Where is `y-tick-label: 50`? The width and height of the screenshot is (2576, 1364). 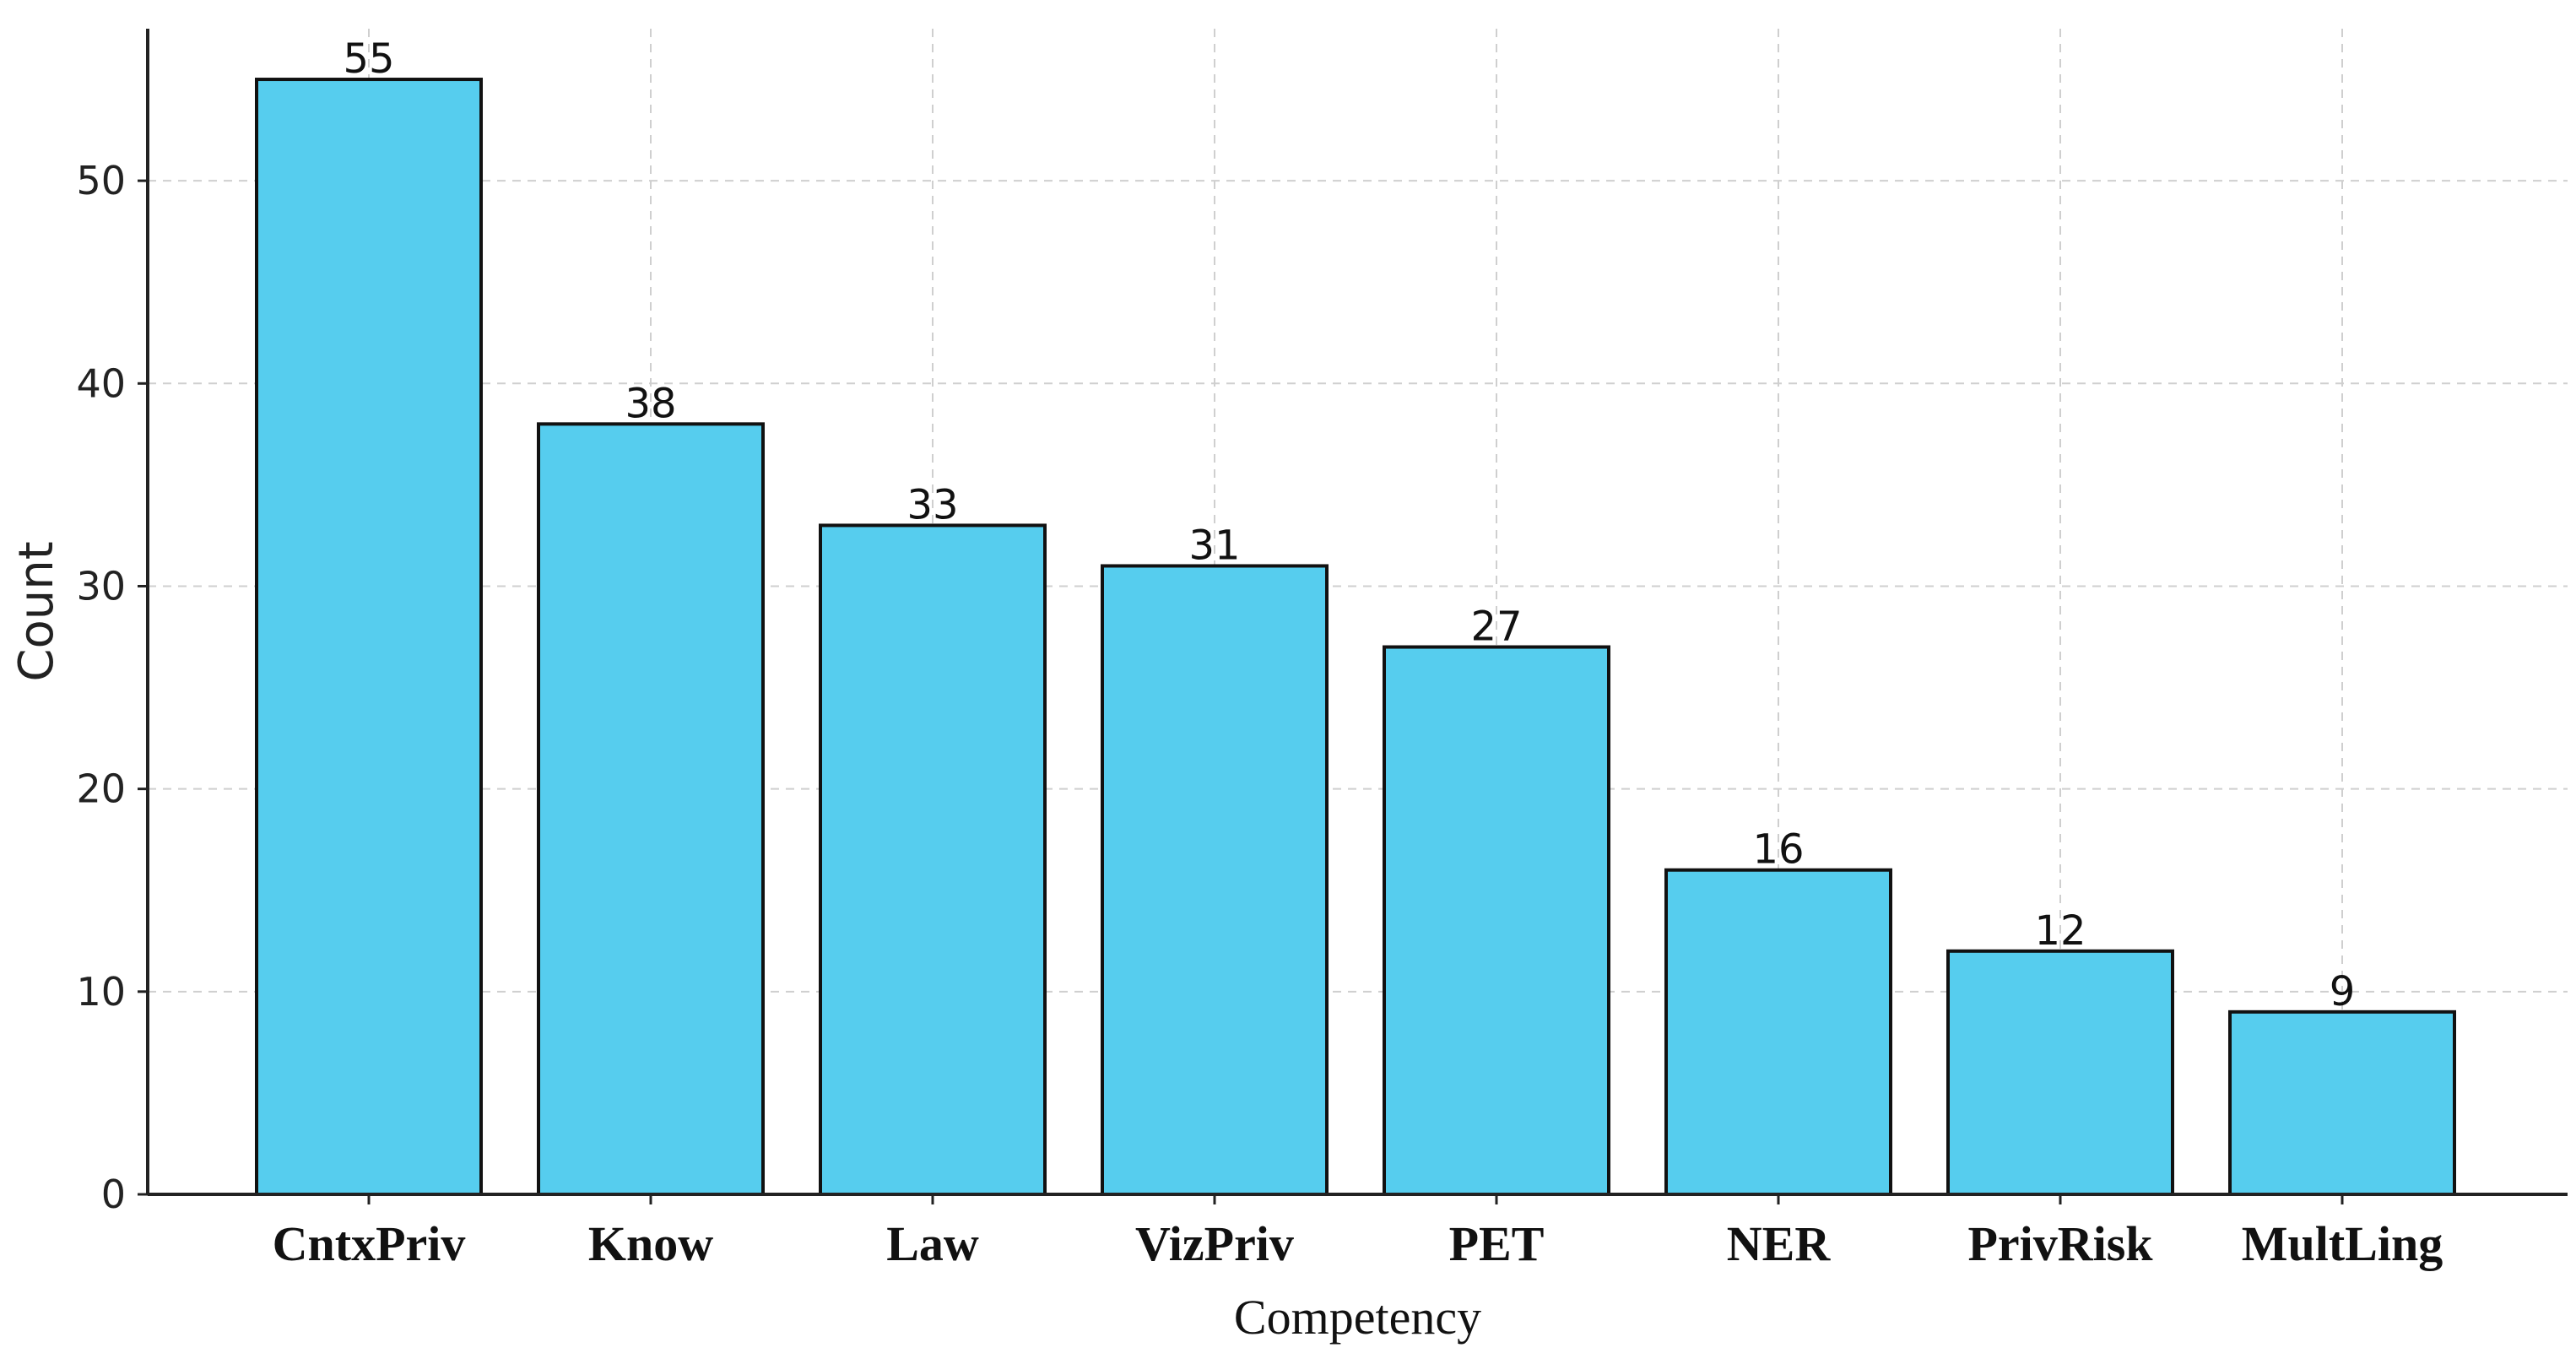 y-tick-label: 50 is located at coordinates (101, 180).